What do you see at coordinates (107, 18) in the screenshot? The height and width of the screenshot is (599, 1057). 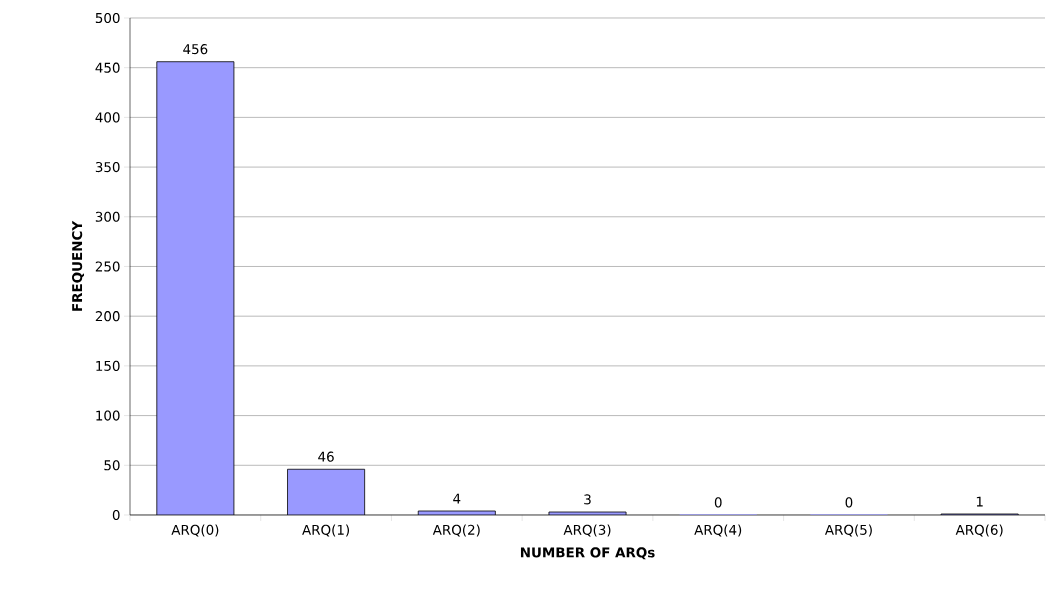 I see `y-tick-label: 500` at bounding box center [107, 18].